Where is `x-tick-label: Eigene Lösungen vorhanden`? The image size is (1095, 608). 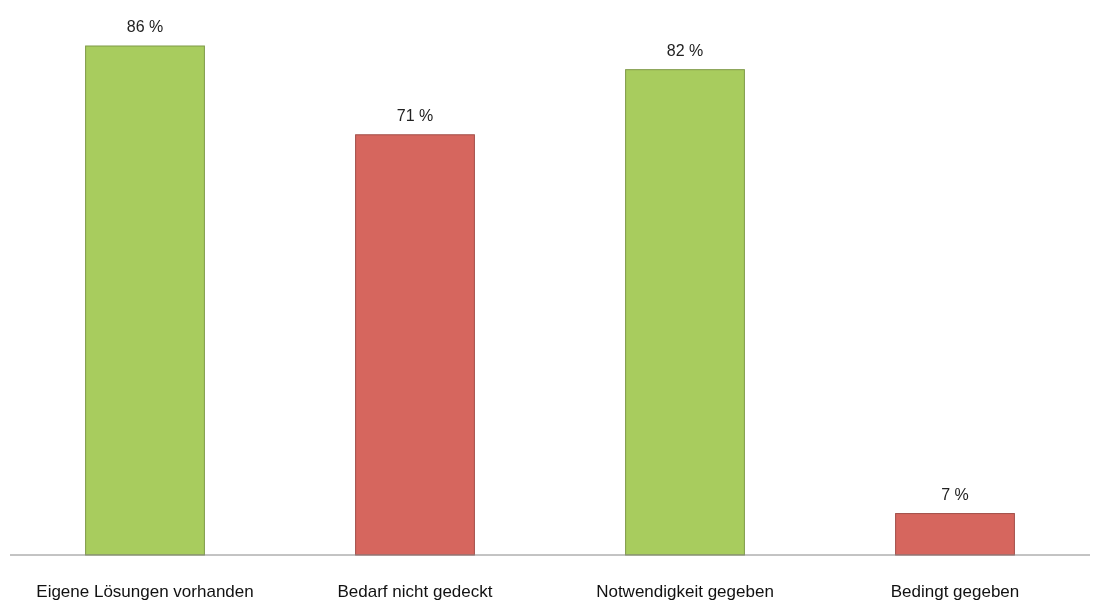
x-tick-label: Eigene Lösungen vorhanden is located at coordinates (145, 591).